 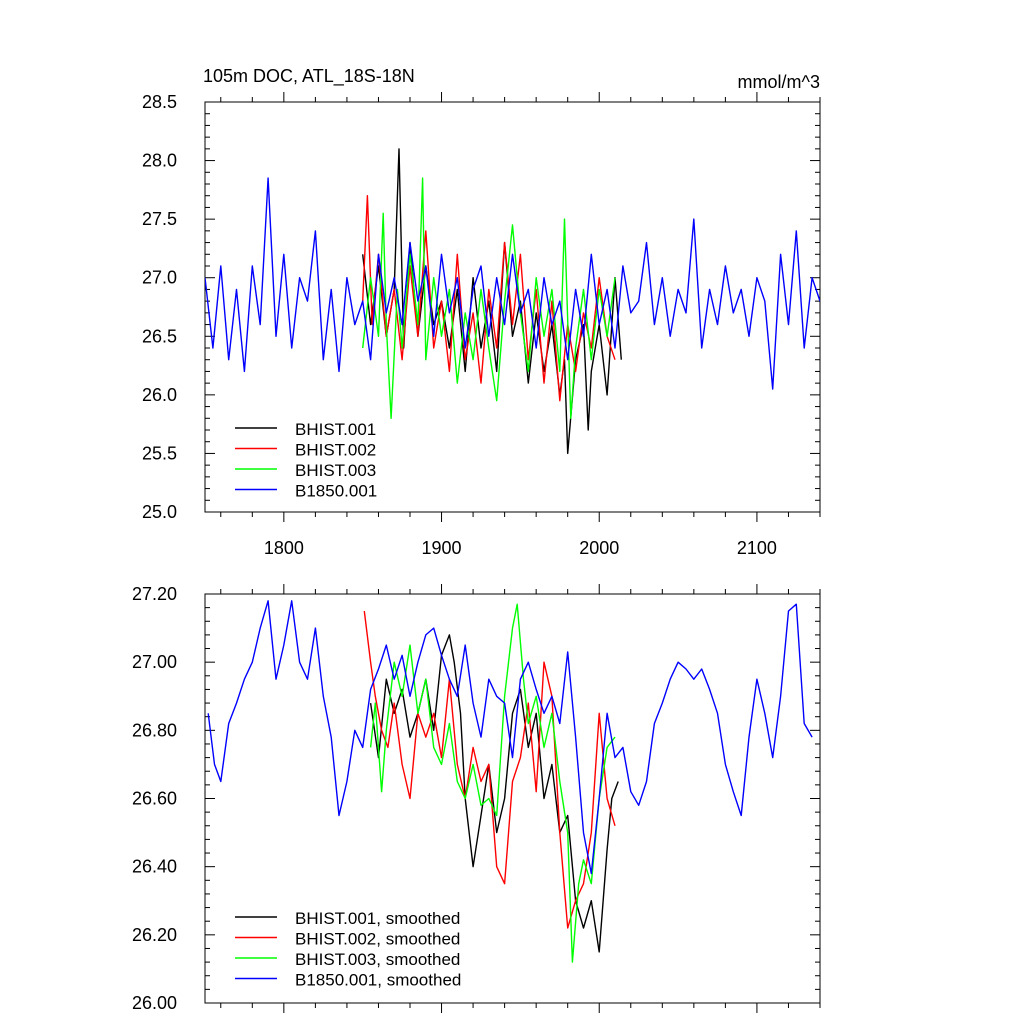 I want to click on legend-label: B1850.001, so click(x=336, y=491).